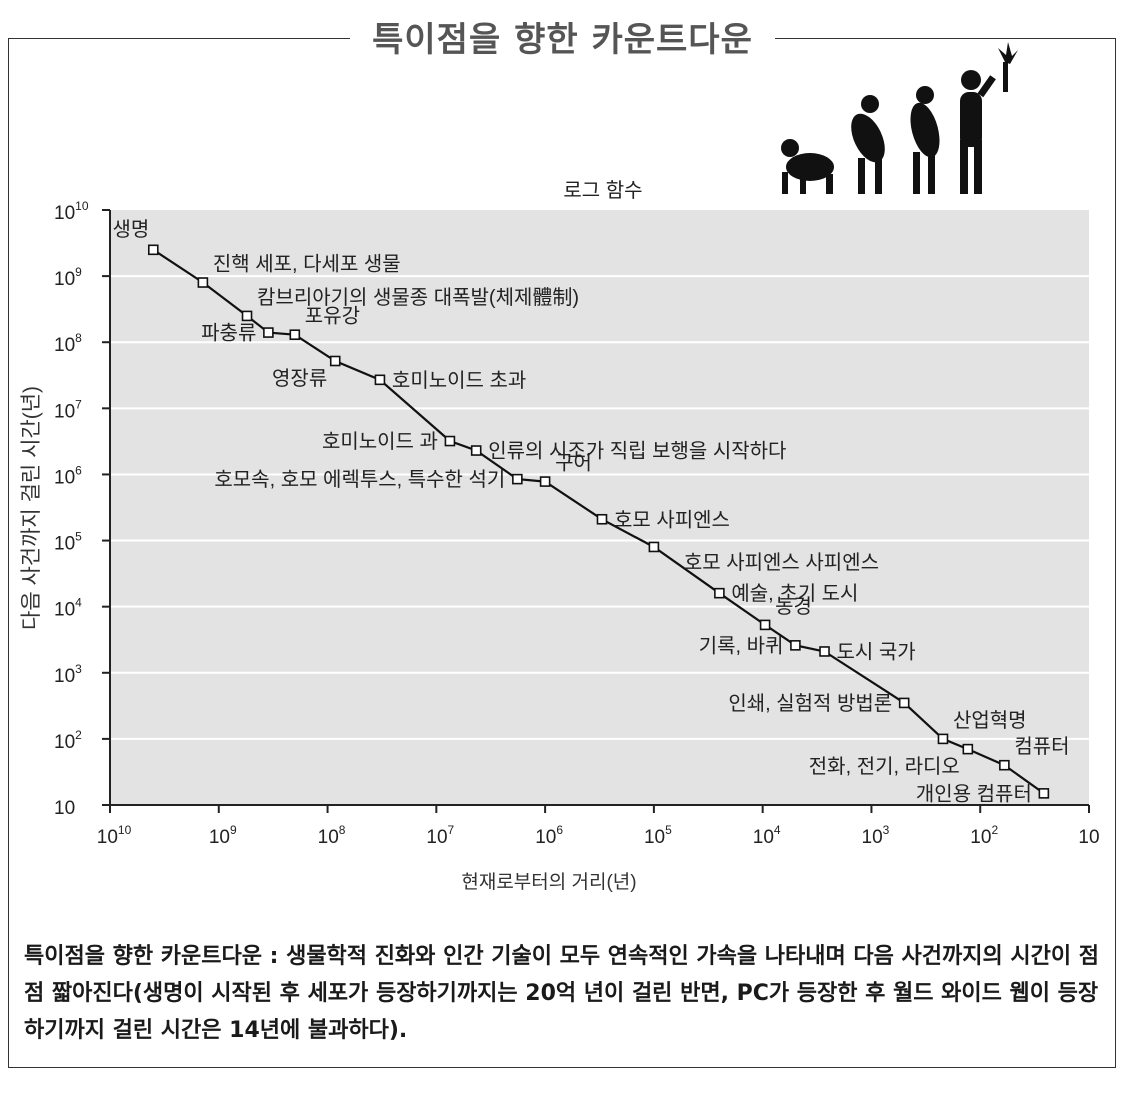  Describe the element at coordinates (562, 36) in the screenshot. I see `page-title: 특이점을 향한 카운트다운` at that location.